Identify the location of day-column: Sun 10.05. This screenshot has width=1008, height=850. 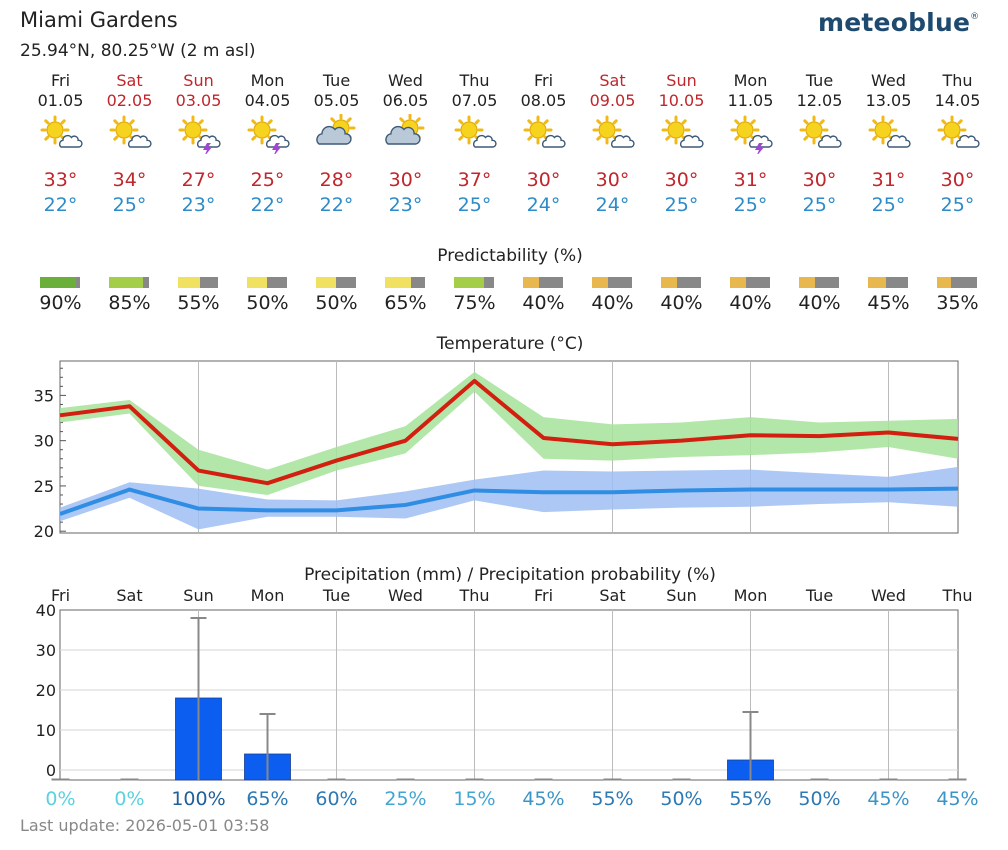
(682, 91).